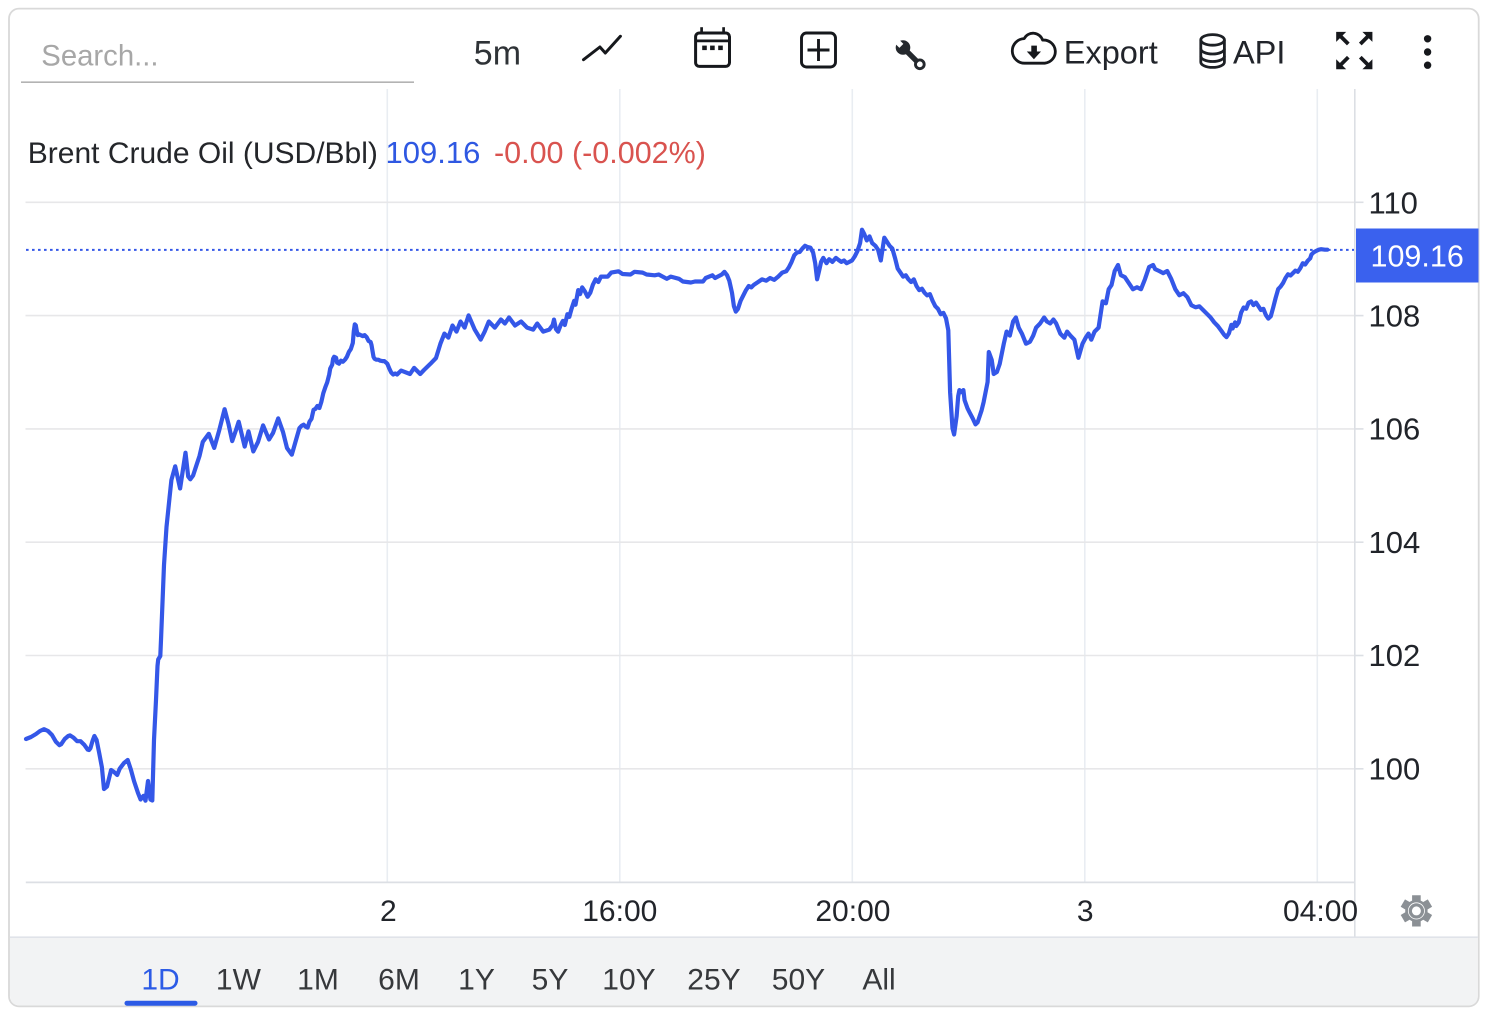 The height and width of the screenshot is (1016, 1490). I want to click on svg-text: 102, so click(1395, 655).